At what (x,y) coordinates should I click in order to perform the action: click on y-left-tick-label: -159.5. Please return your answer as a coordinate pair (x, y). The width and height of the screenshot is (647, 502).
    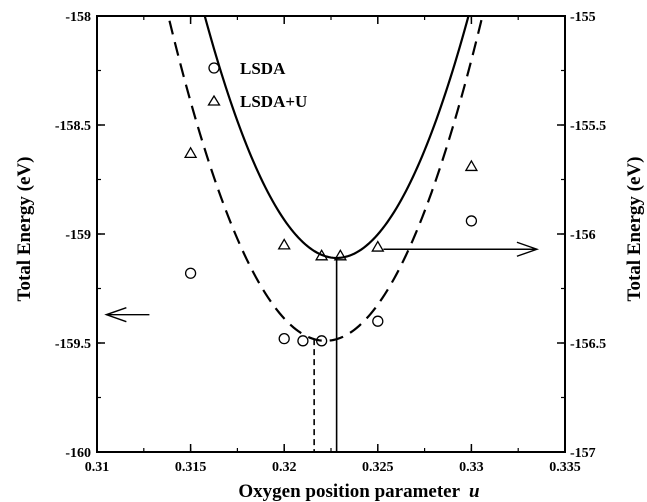
    Looking at the image, I should click on (73, 344).